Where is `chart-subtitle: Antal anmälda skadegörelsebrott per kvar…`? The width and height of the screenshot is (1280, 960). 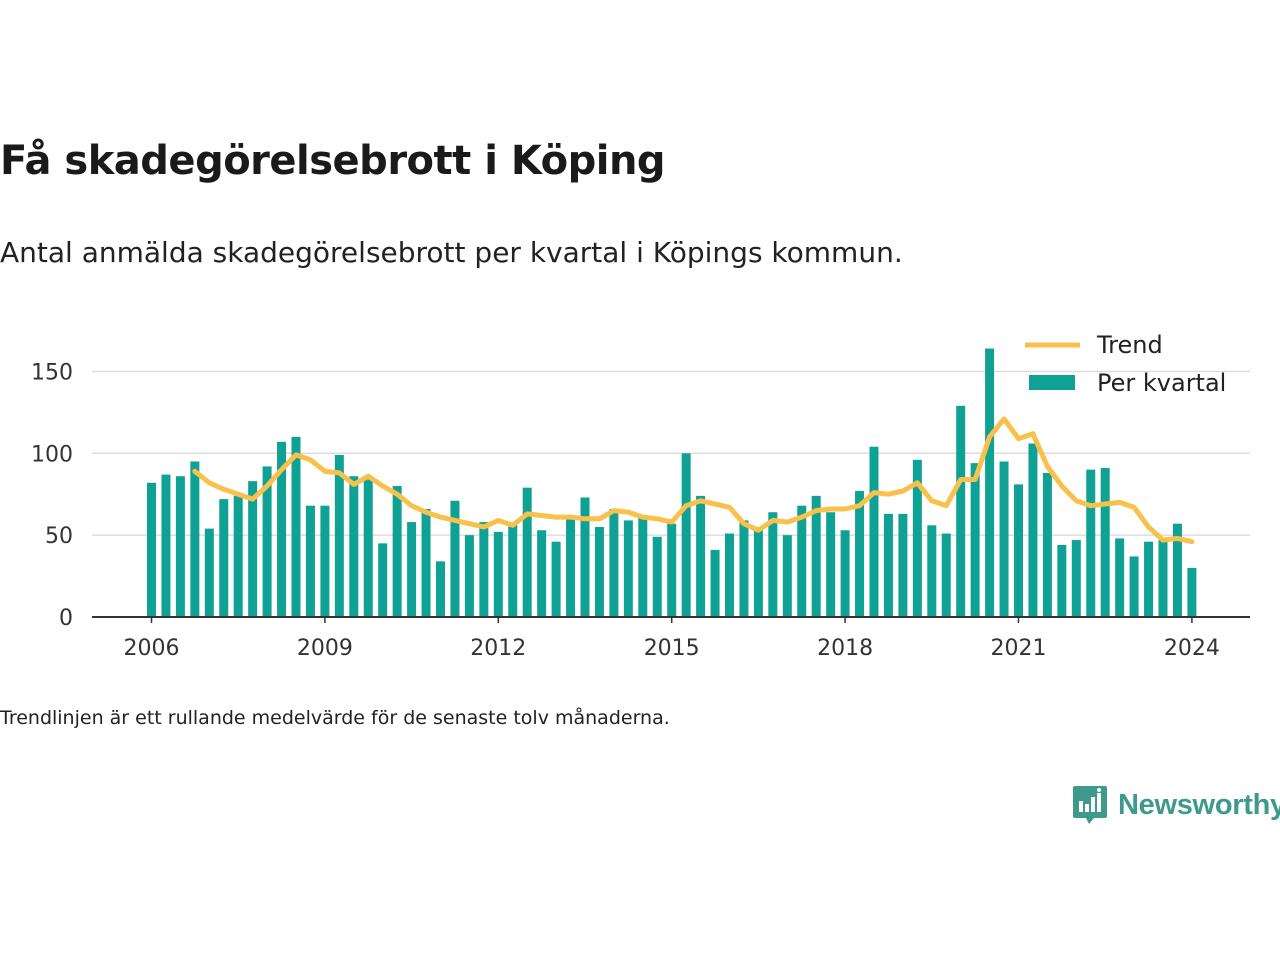
chart-subtitle: Antal anmälda skadegörelsebrott per kvar… is located at coordinates (451, 252).